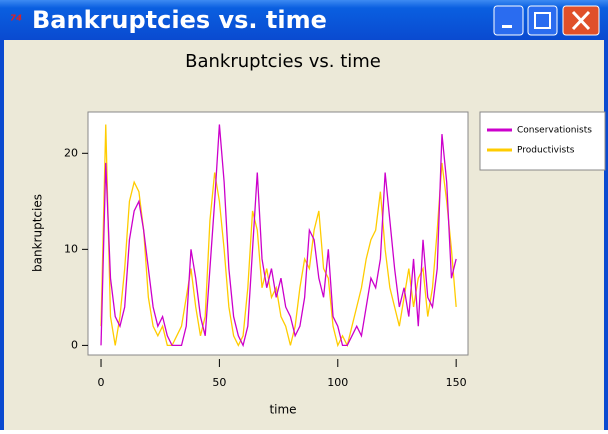 The height and width of the screenshot is (434, 608). Describe the element at coordinates (507, 26) in the screenshot. I see `minimize-icon` at that location.